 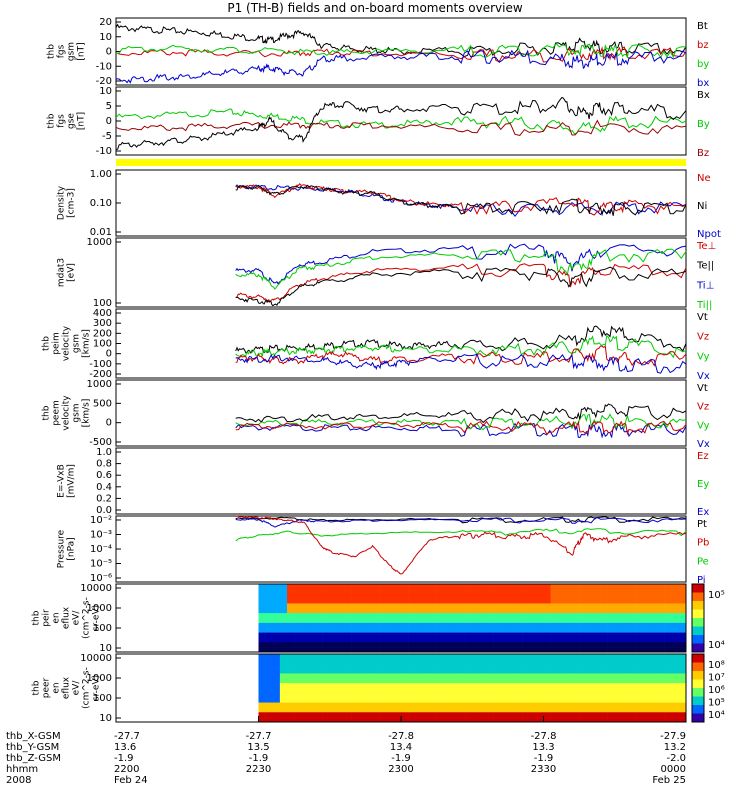 What do you see at coordinates (401, 40) in the screenshot?
I see `series-fgs-Bt` at bounding box center [401, 40].